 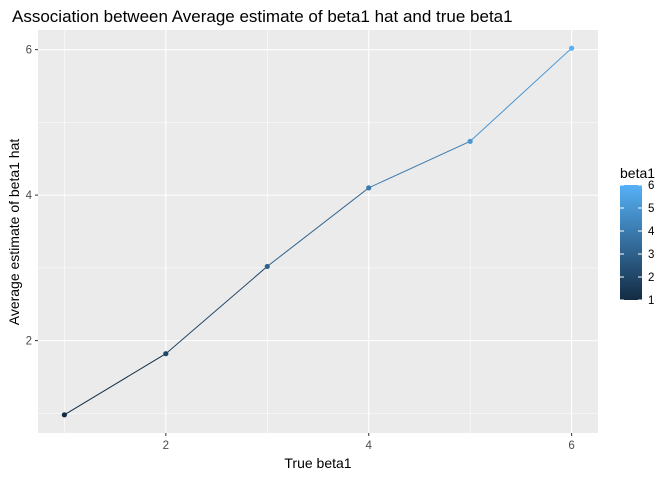 What do you see at coordinates (637, 173) in the screenshot?
I see `legend-title: beta1` at bounding box center [637, 173].